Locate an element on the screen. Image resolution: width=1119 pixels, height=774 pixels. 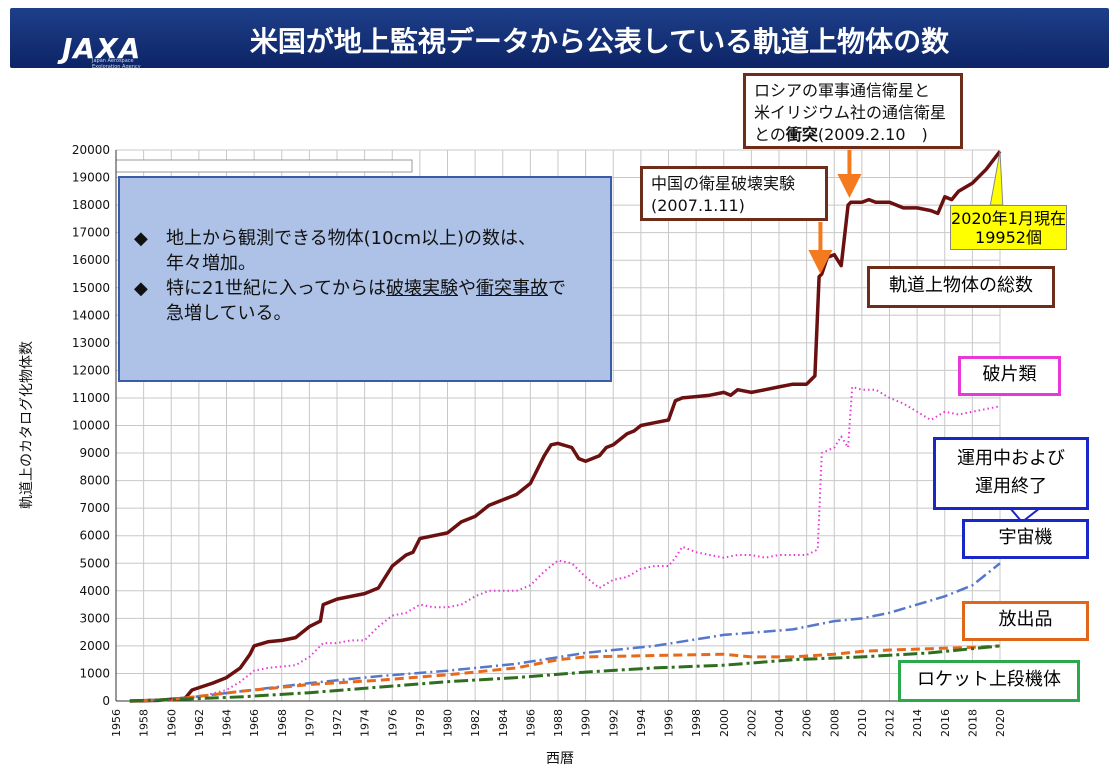
legend-total: 軌道上物体の総数 is located at coordinates (961, 287).